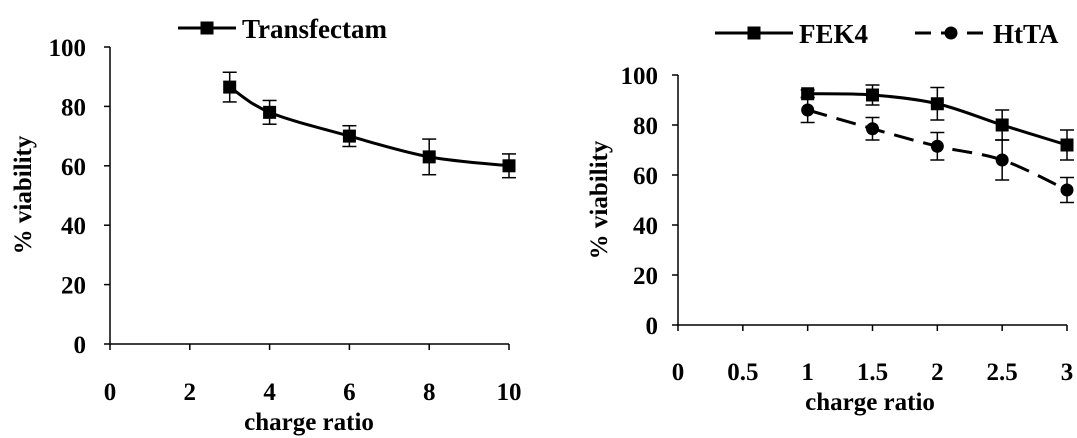 This screenshot has height=438, width=1077. What do you see at coordinates (1002, 372) in the screenshot?
I see `x-tick-label: 2.5` at bounding box center [1002, 372].